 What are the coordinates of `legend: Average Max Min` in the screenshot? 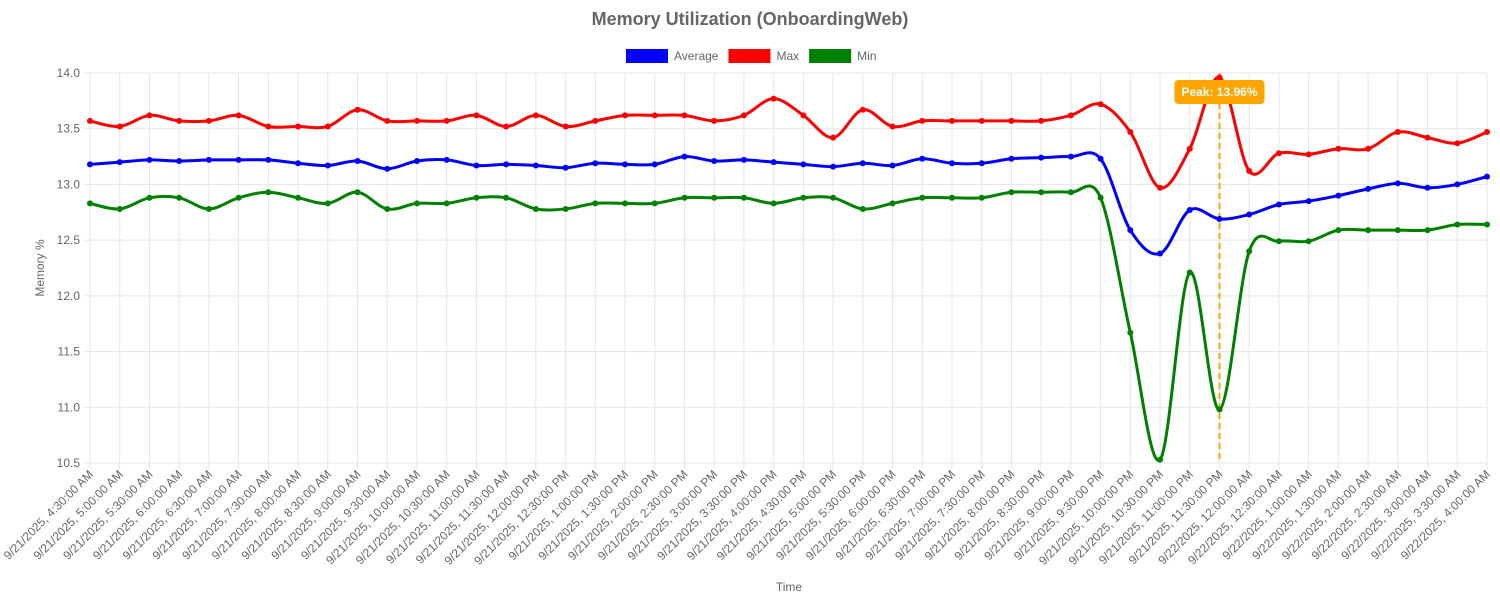 It's located at (751, 56).